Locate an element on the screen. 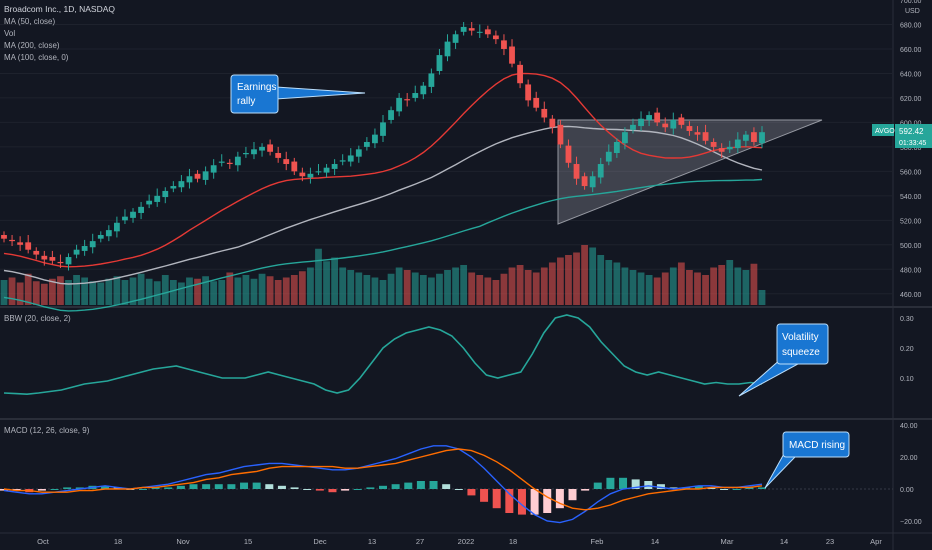 This screenshot has height=550, width=932. earnings-rally-callout: Earnings rally is located at coordinates (298, 94).